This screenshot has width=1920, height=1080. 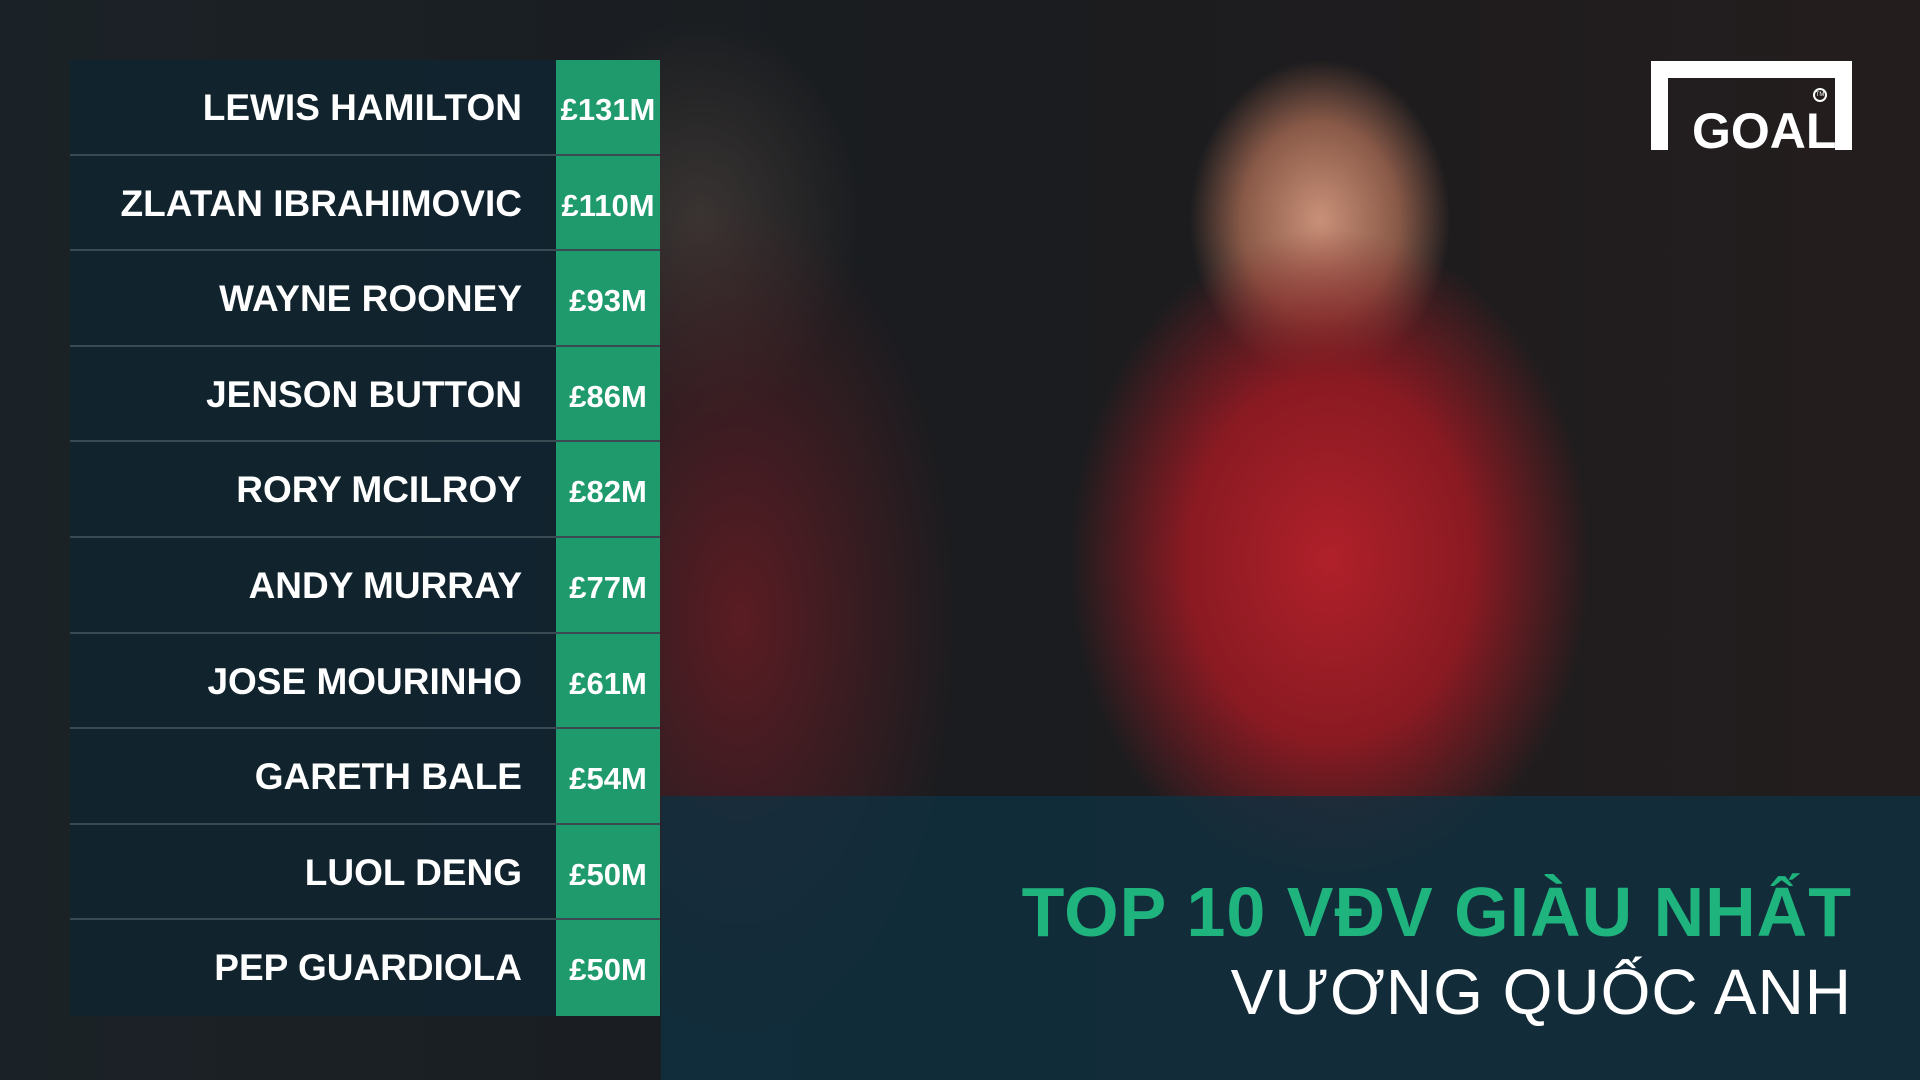 What do you see at coordinates (313, 871) in the screenshot?
I see `athlete-name: LUOL DENG` at bounding box center [313, 871].